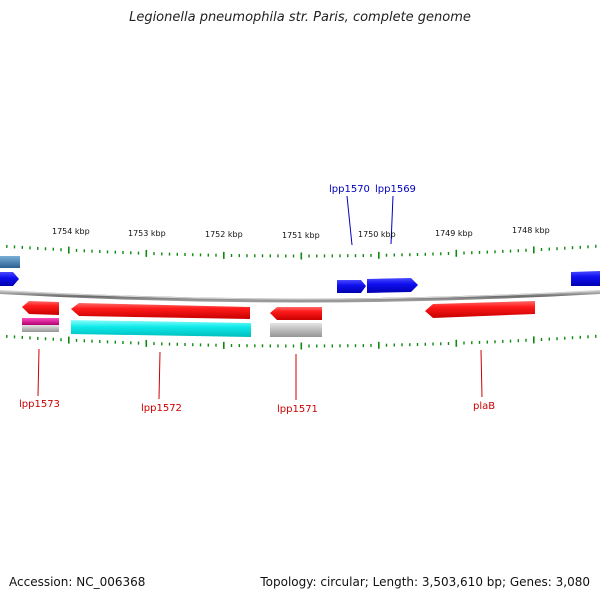 The width and height of the screenshot is (600, 600). Describe the element at coordinates (377, 234) in the screenshot. I see `ruler-label-1750-kbp: 1750 kbp` at that location.